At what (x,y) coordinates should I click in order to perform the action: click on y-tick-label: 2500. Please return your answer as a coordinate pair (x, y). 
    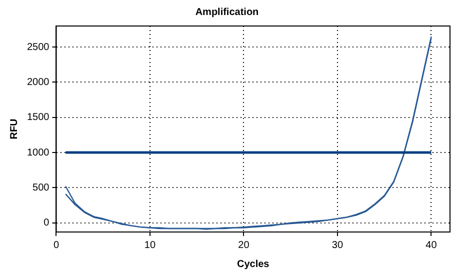
    Looking at the image, I should click on (38, 47).